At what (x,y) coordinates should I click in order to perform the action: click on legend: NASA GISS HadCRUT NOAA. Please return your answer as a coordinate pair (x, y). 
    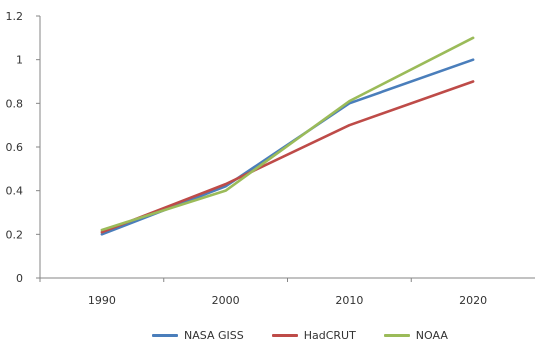
    Looking at the image, I should click on (300, 335).